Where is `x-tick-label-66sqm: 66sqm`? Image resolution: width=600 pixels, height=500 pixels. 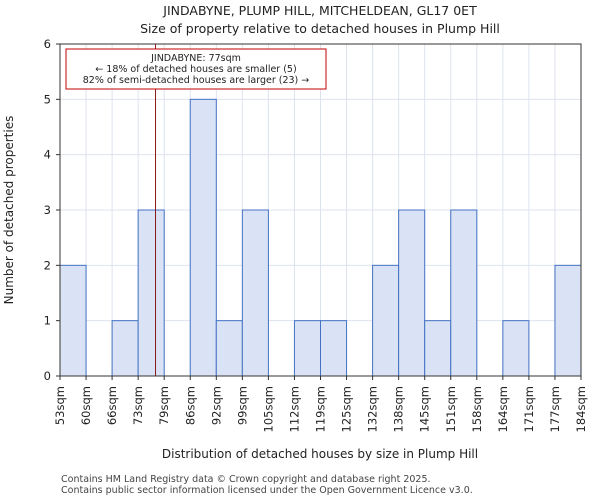 x-tick-label-66sqm: 66sqm is located at coordinates (112, 405).